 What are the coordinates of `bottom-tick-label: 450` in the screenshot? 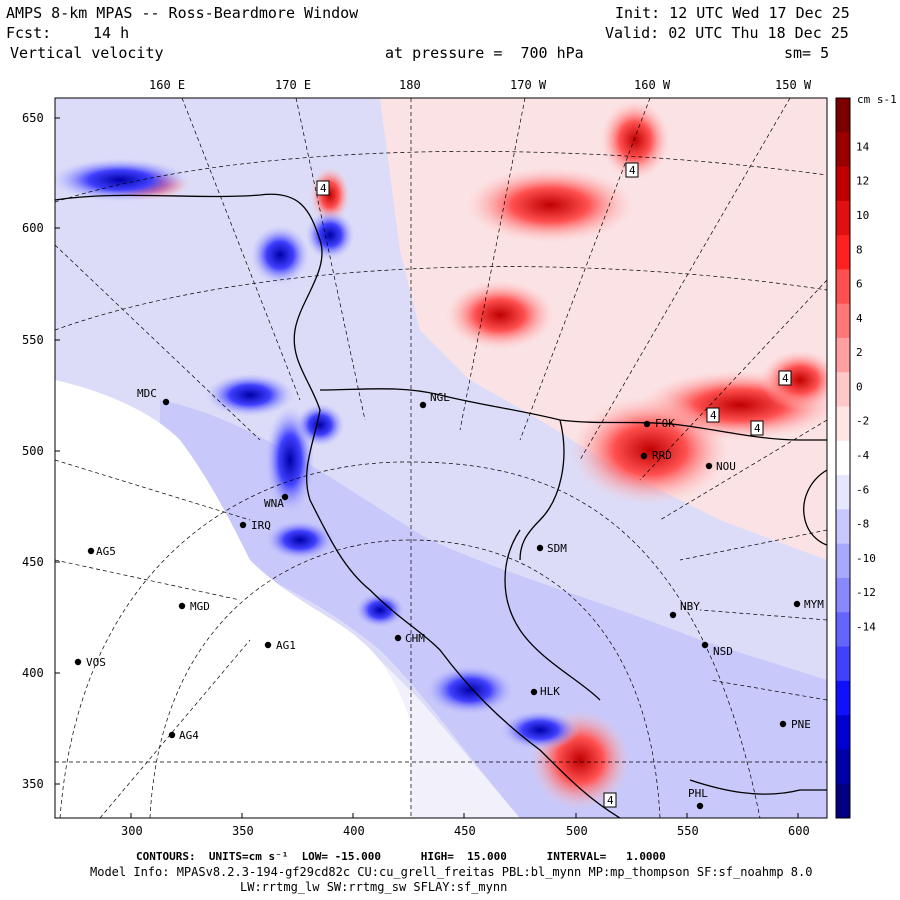 It's located at (465, 831).